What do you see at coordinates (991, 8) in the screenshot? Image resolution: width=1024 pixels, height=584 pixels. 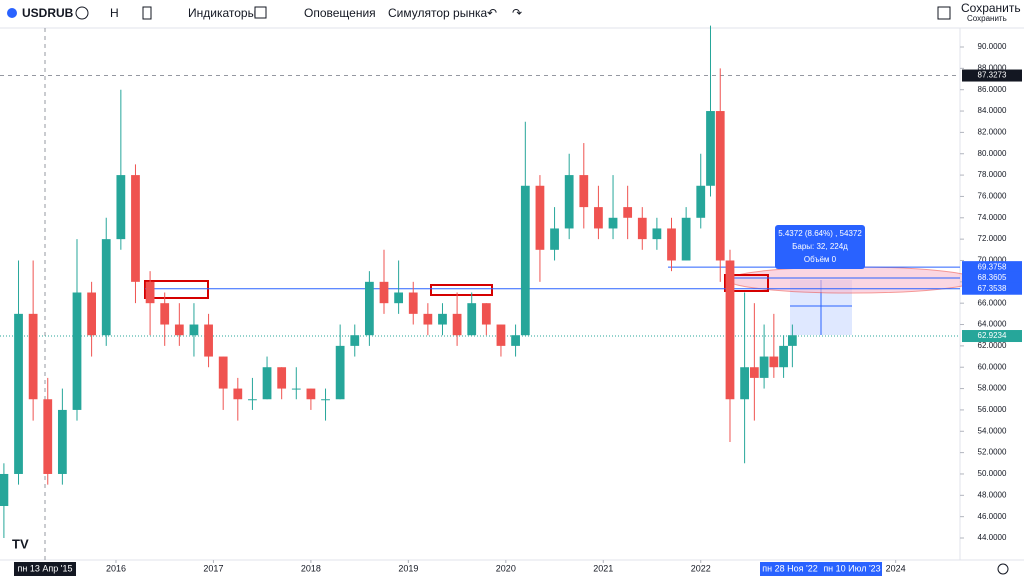 I see `save: Сохранить` at bounding box center [991, 8].